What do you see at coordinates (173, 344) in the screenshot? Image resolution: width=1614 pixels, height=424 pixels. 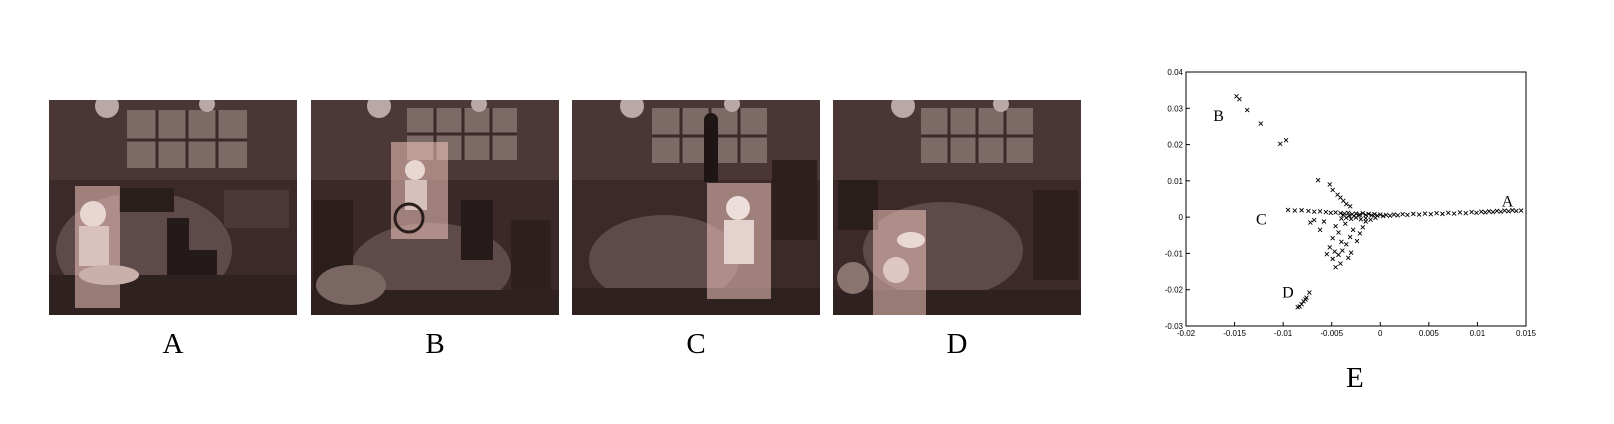 I see `panel-label-a: A` at bounding box center [173, 344].